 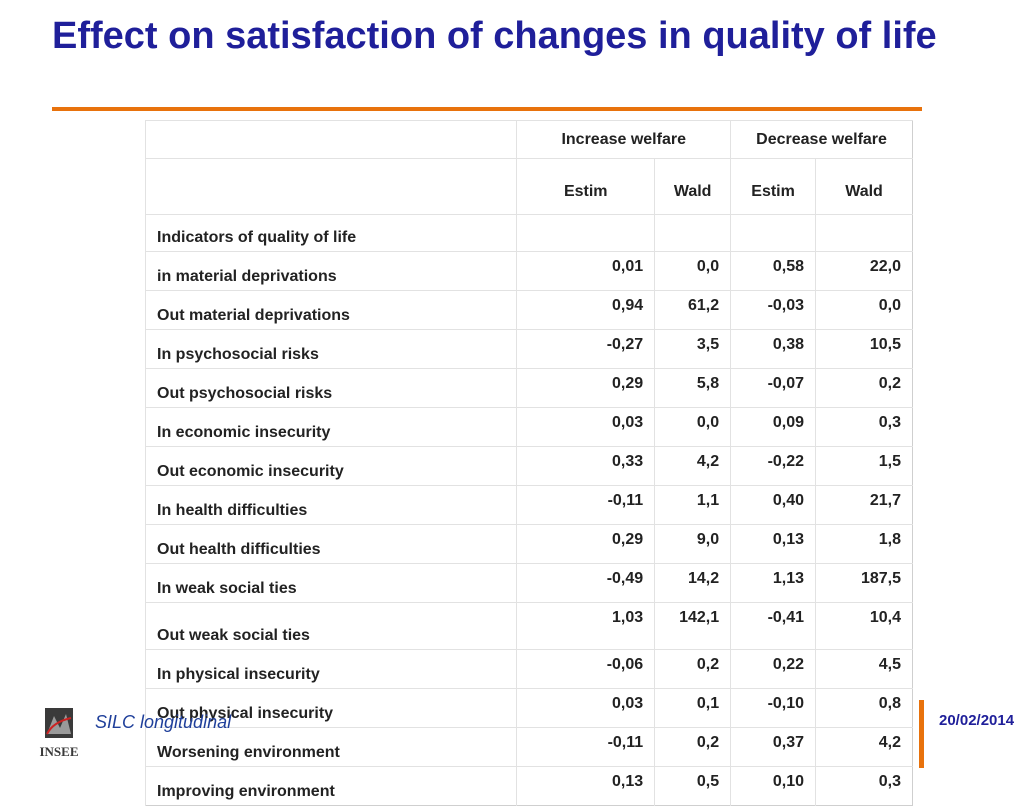 What do you see at coordinates (692, 708) in the screenshot?
I see `increase-wald-cell: 0,1` at bounding box center [692, 708].